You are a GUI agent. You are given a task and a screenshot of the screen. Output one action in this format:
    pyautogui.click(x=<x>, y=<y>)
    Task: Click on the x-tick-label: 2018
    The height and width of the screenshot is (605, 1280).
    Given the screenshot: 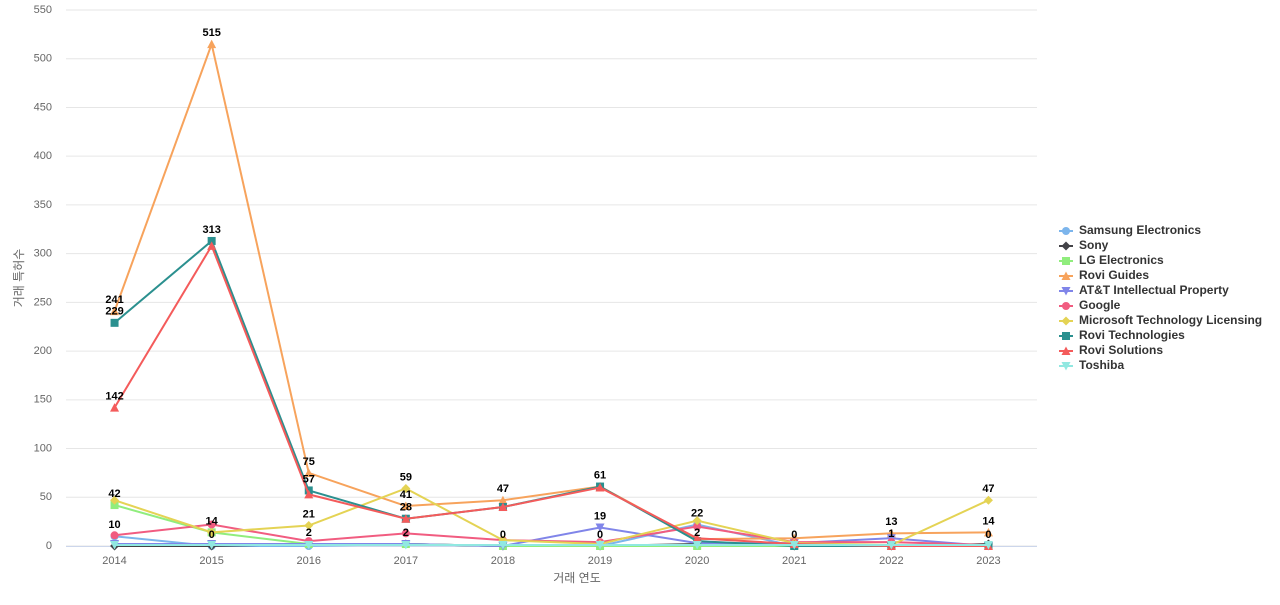 What is the action you would take?
    pyautogui.click(x=503, y=561)
    